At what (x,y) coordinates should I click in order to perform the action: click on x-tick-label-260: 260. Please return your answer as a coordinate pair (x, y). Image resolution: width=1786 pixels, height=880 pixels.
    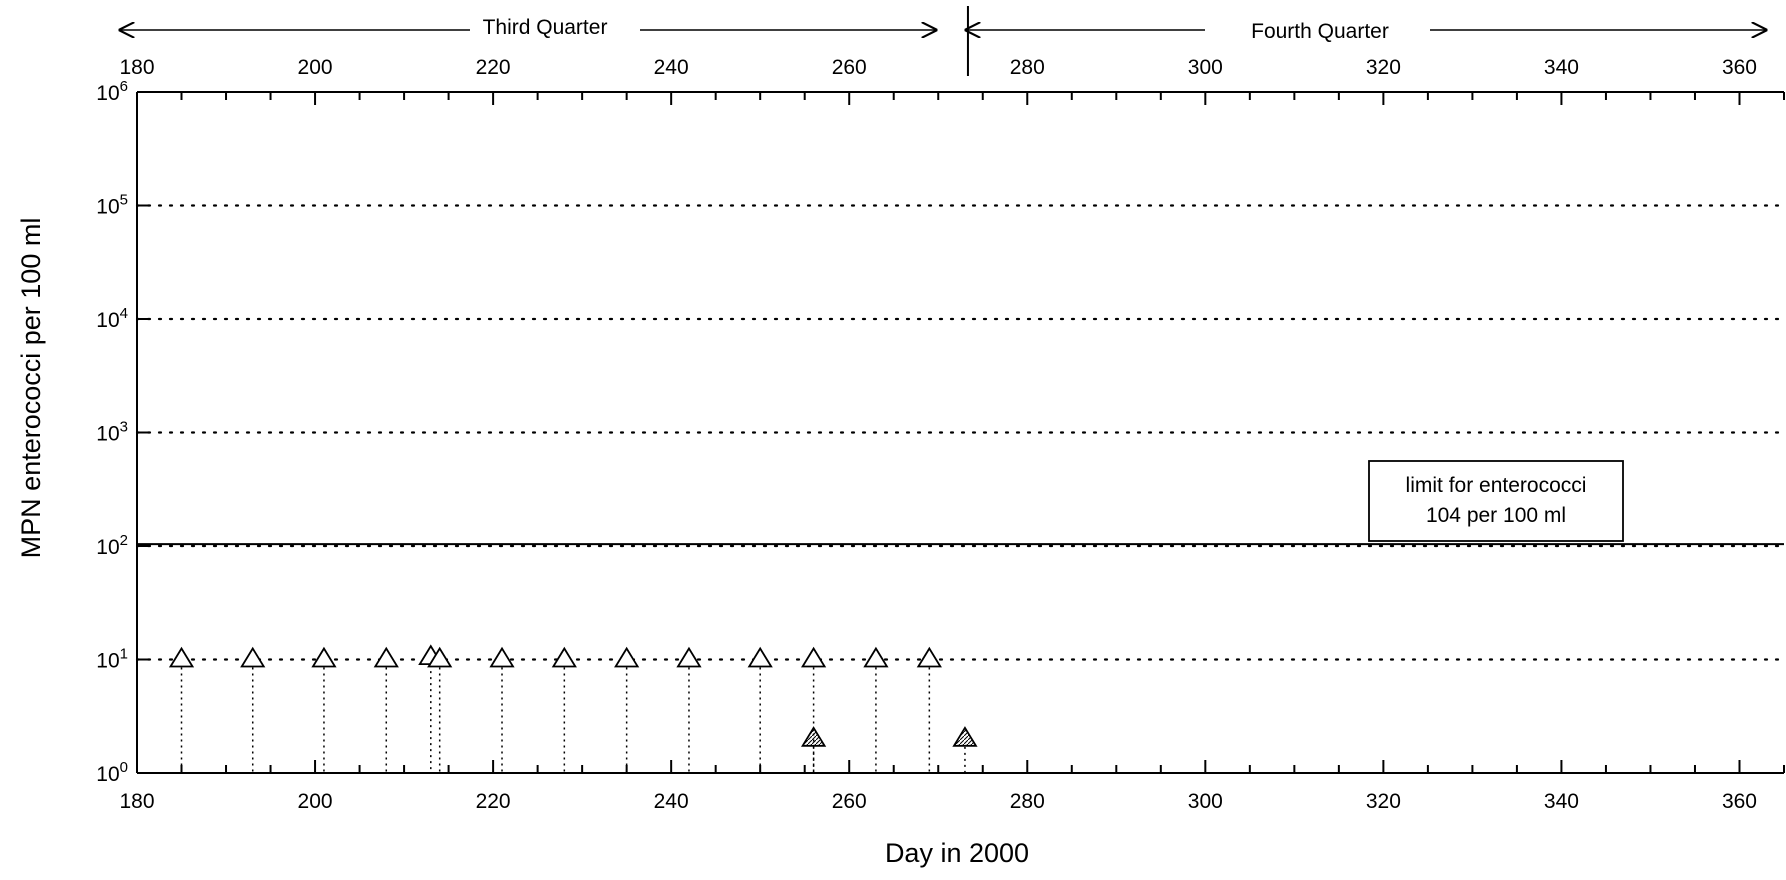
    Looking at the image, I should click on (849, 801).